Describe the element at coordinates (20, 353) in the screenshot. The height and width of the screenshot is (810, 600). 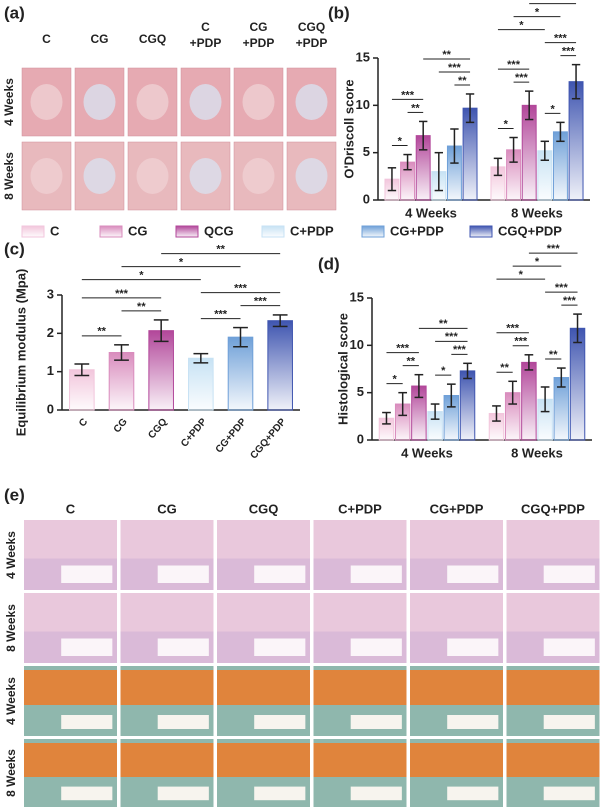
I see `y-axis-label: Equilibrium modulus (Mpa)` at that location.